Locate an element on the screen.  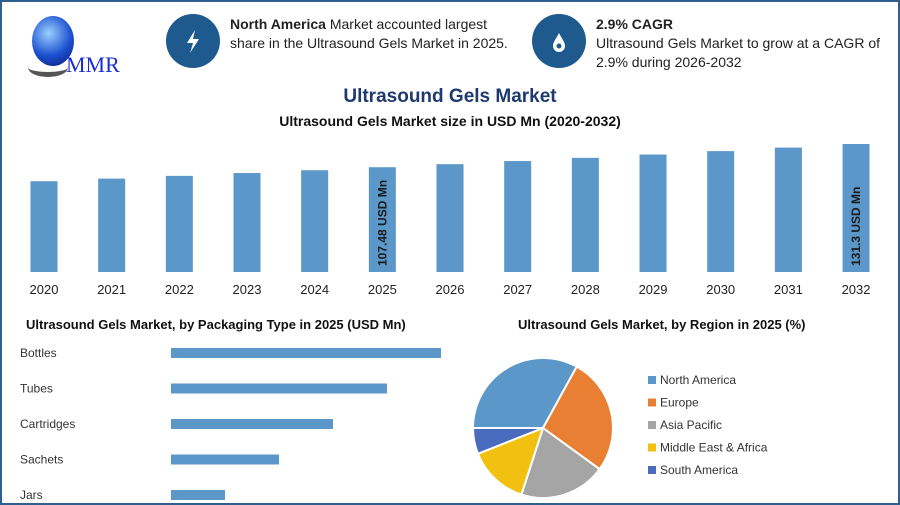
bar-2023 is located at coordinates (247, 222).